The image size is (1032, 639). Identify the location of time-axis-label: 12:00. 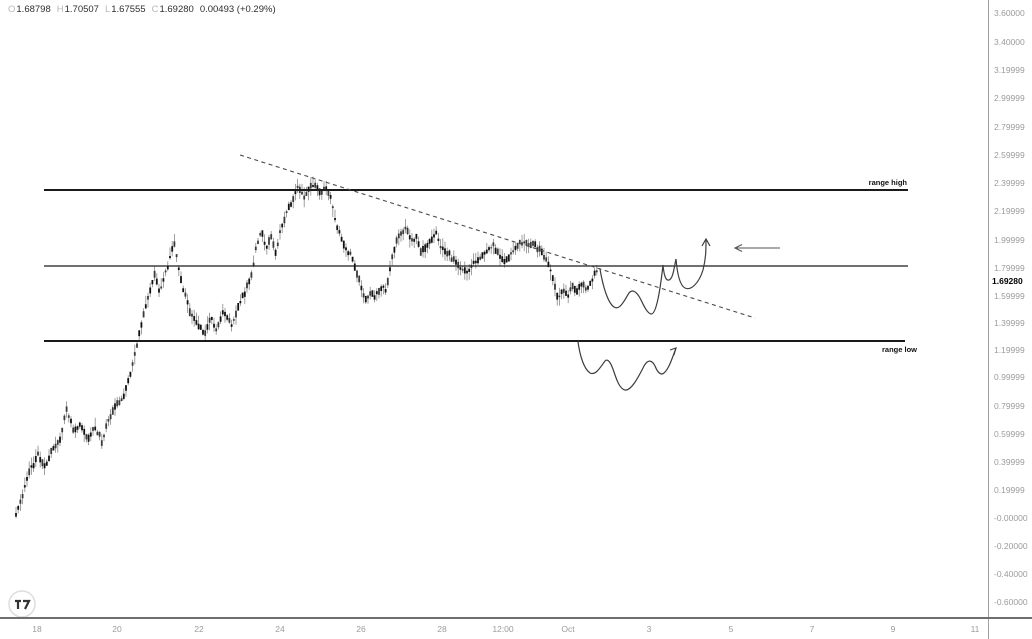
(503, 629).